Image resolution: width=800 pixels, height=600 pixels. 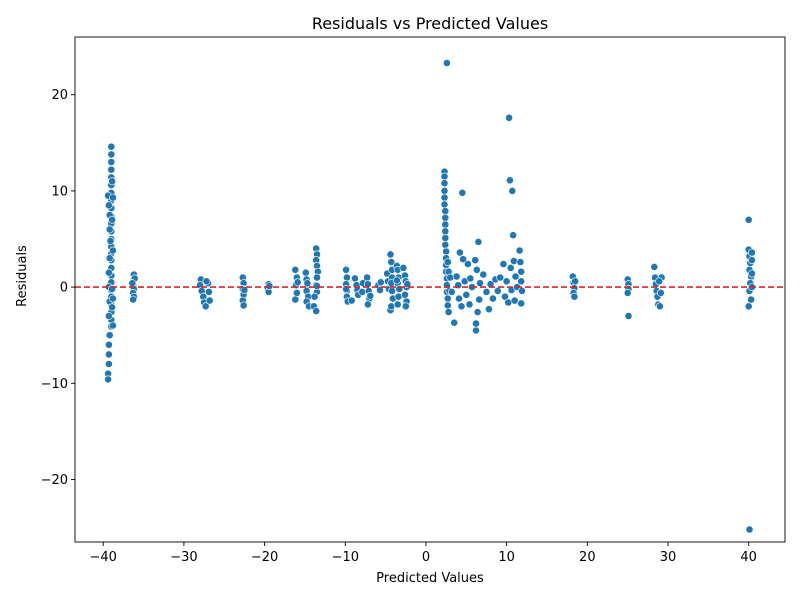 What do you see at coordinates (506, 557) in the screenshot?
I see `x-tick-label: 10` at bounding box center [506, 557].